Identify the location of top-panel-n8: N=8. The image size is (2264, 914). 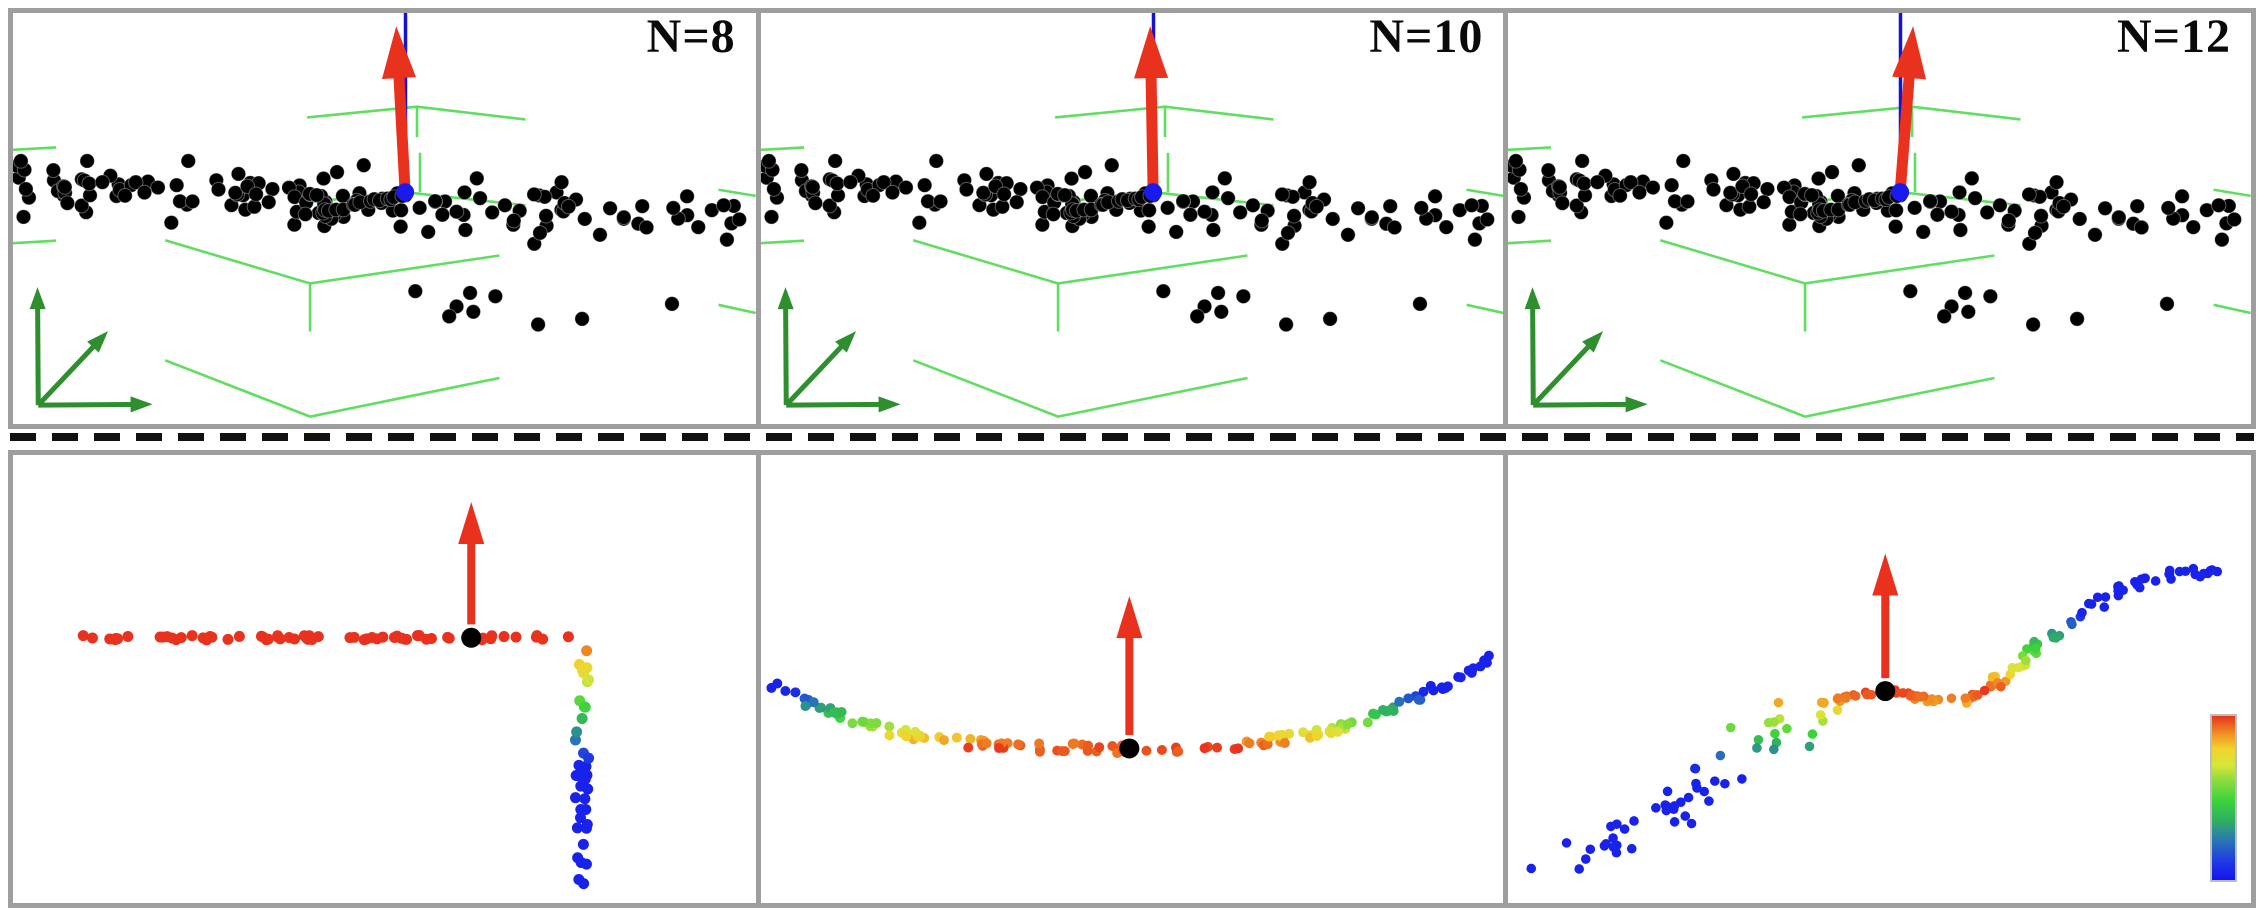
(384, 218).